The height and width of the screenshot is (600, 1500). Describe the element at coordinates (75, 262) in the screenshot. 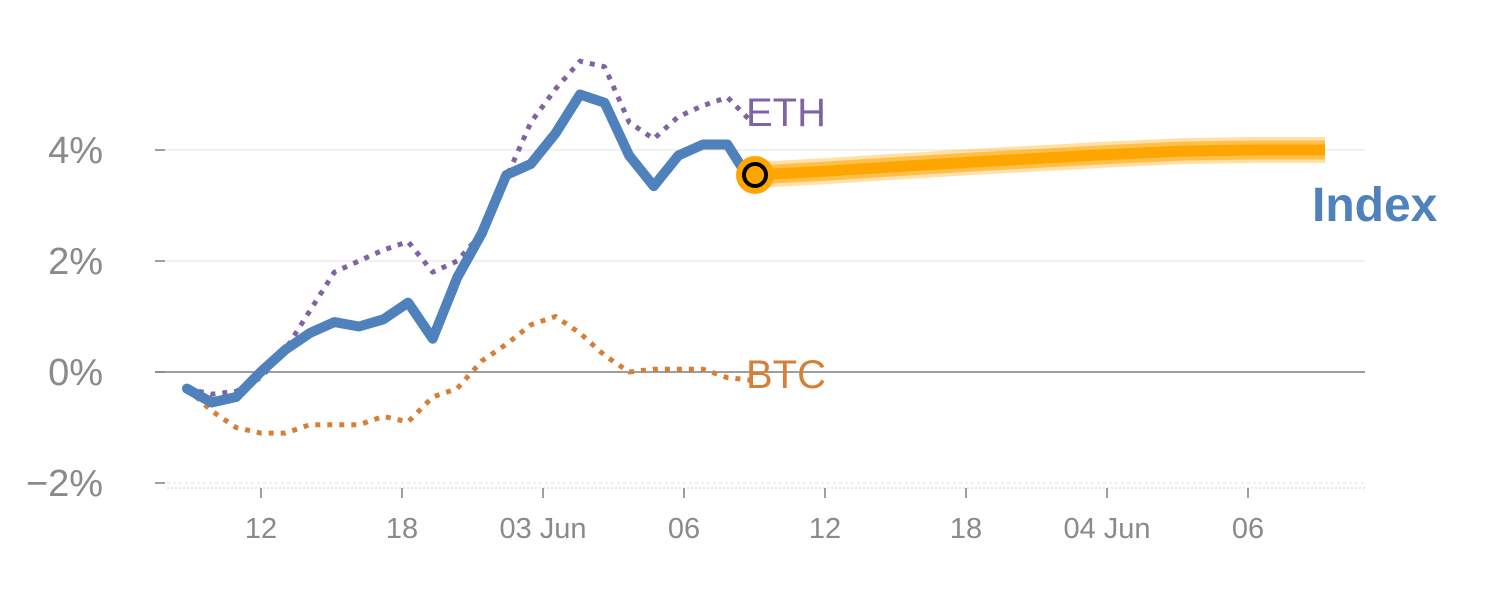

I see `y-tick-label: 2%` at that location.